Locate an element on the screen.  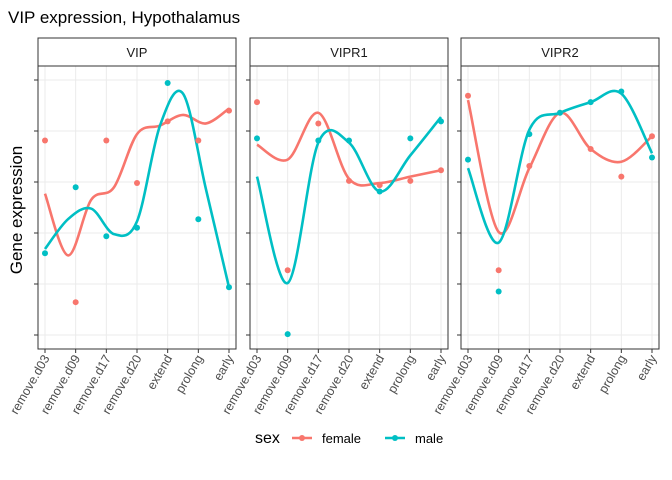
legend-entry-male: male is located at coordinates (414, 438).